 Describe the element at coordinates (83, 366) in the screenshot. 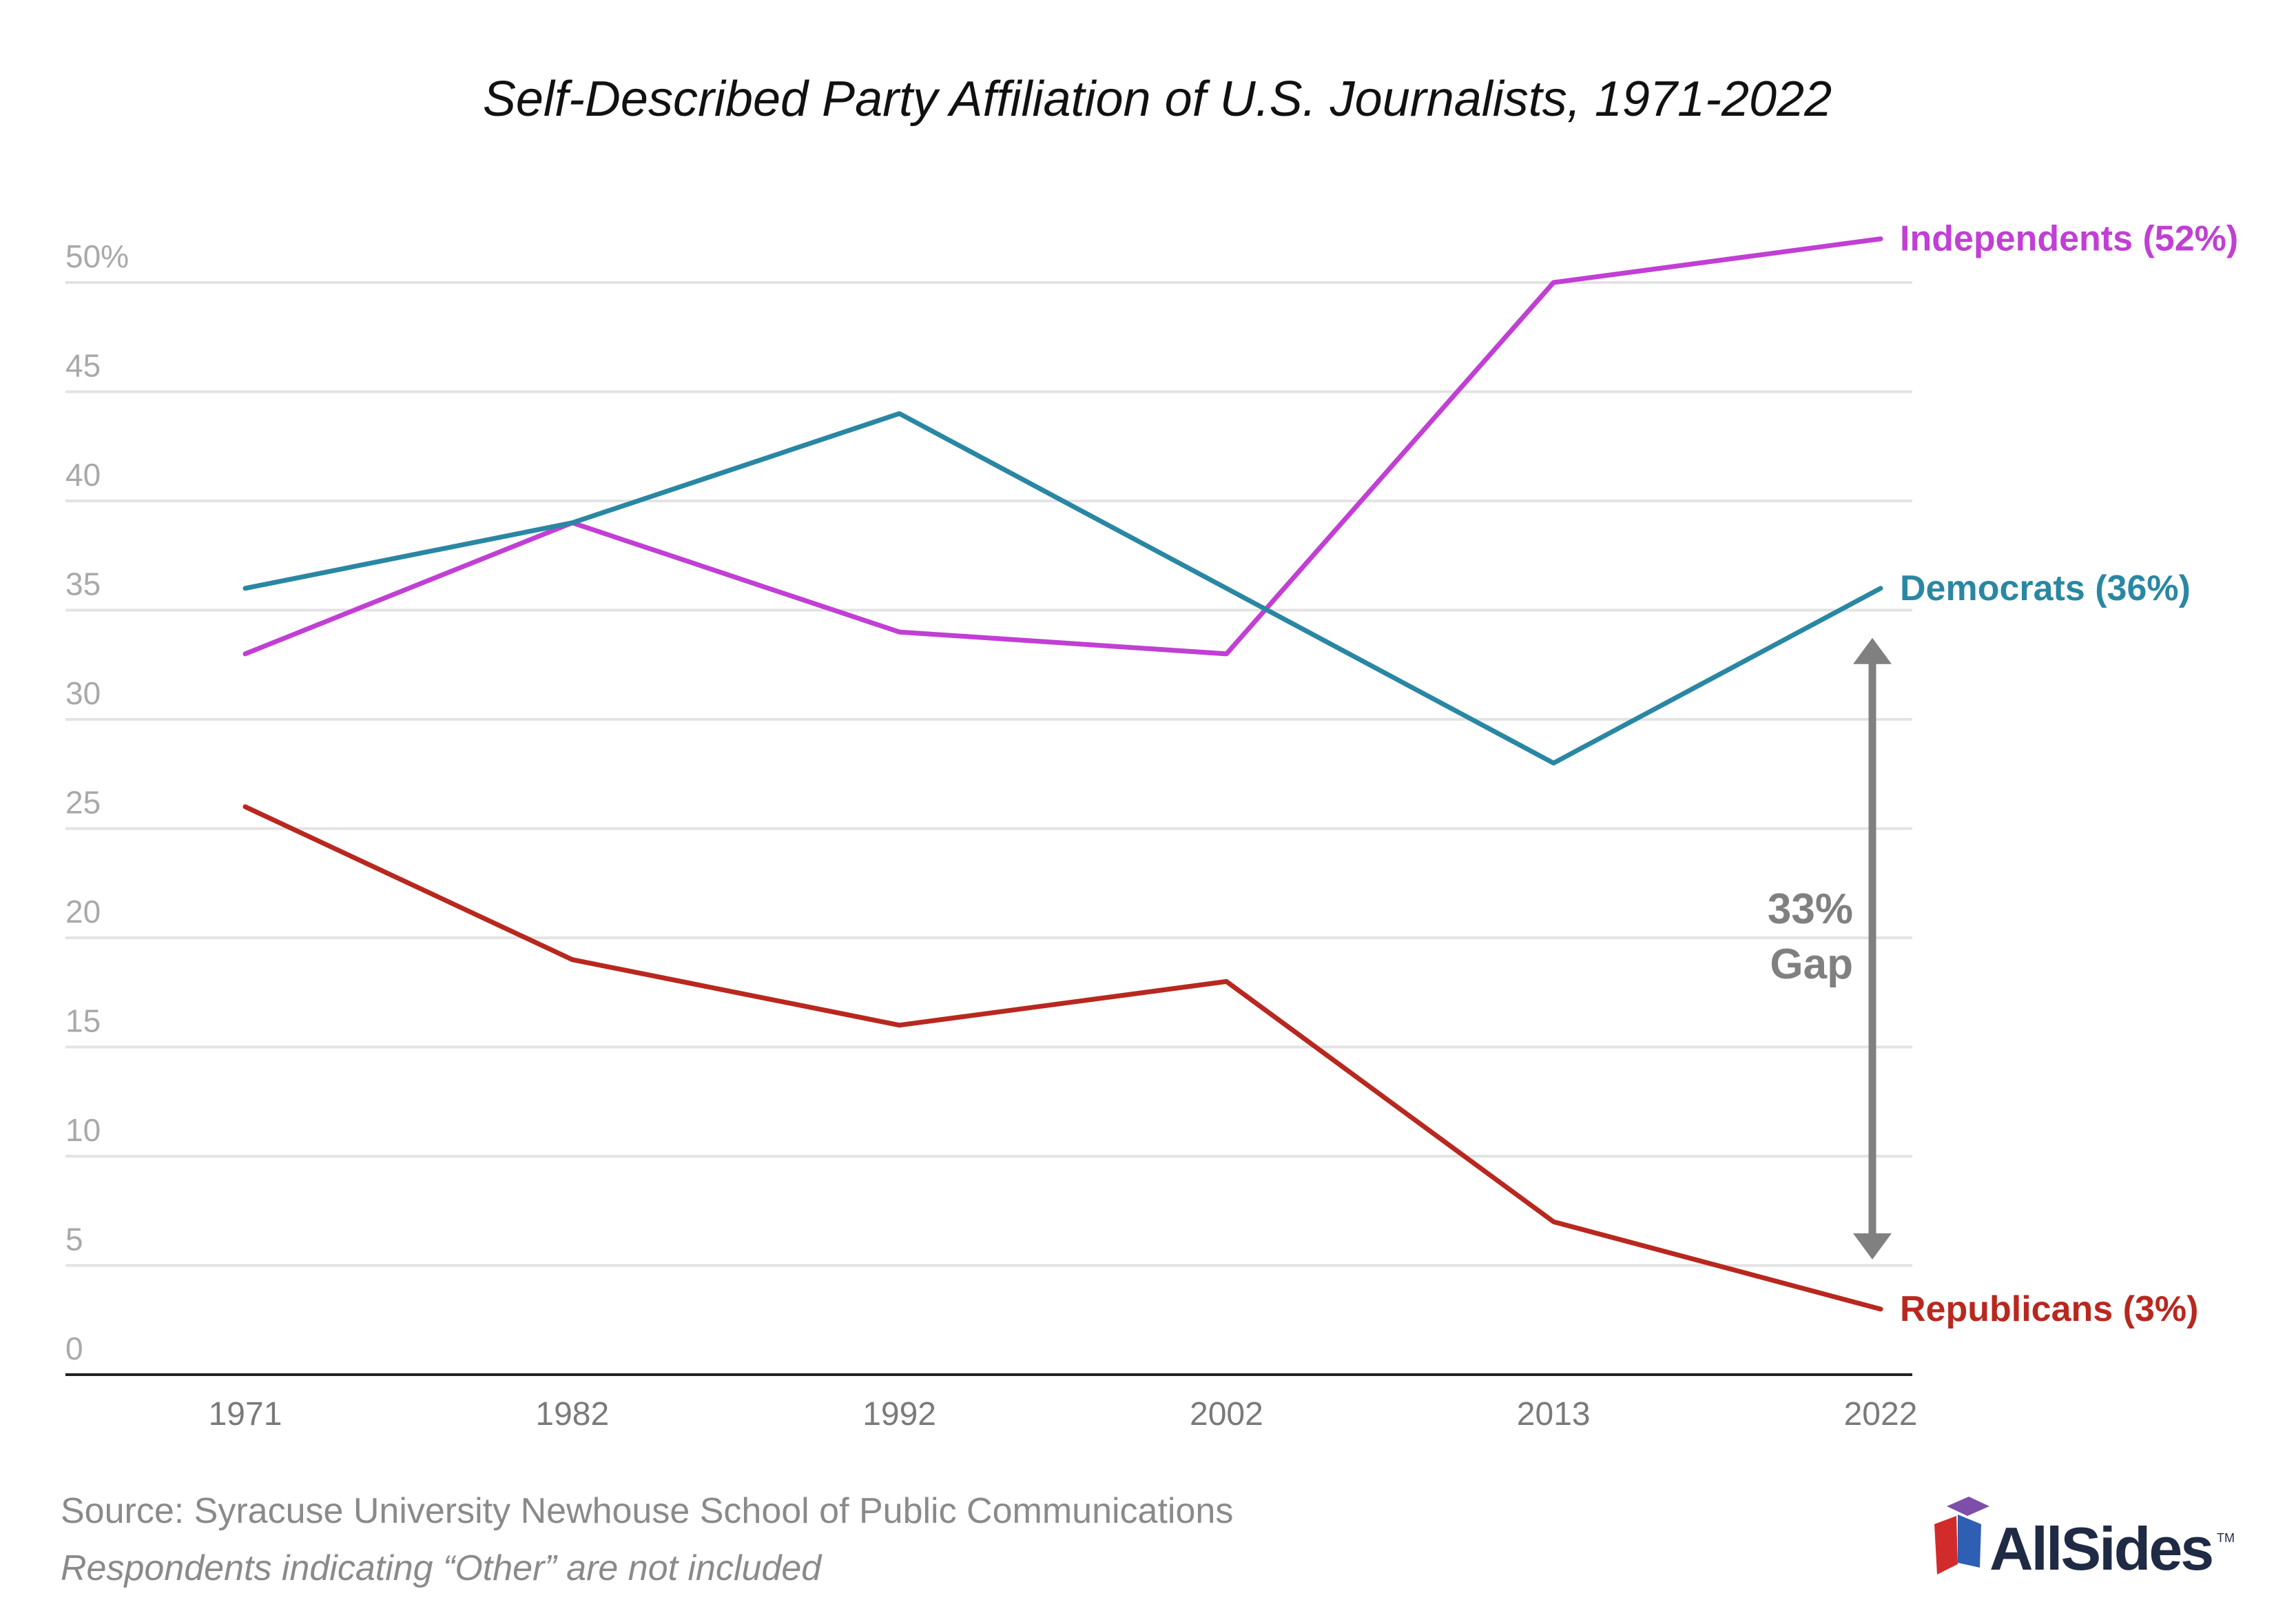

I see `y-tick-label: 45` at that location.